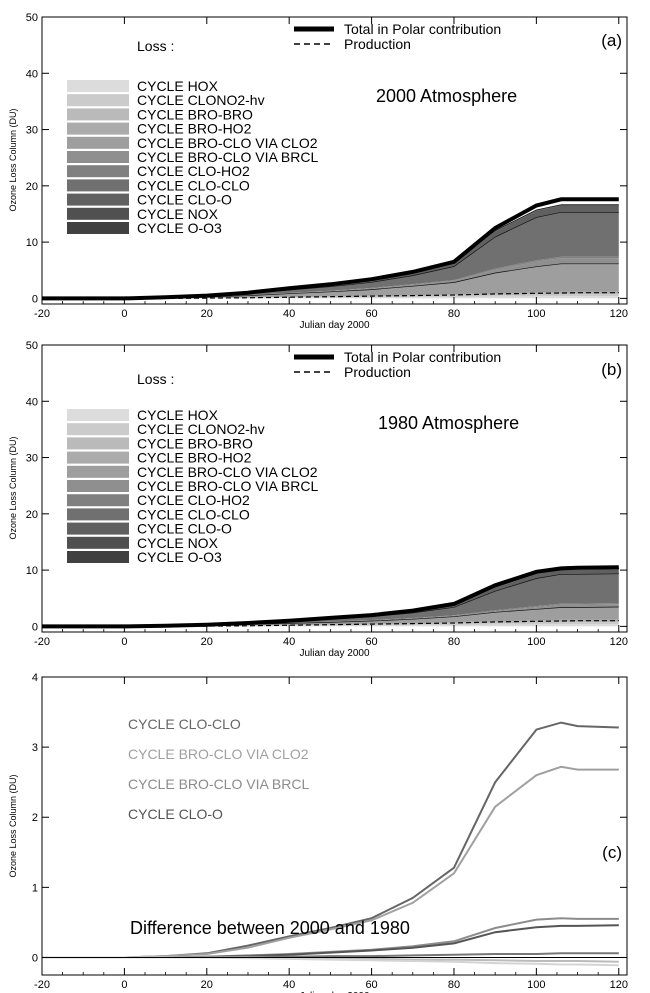 The width and height of the screenshot is (650, 993). I want to click on panel-title: Difference between 2000 and 1980, so click(270, 928).